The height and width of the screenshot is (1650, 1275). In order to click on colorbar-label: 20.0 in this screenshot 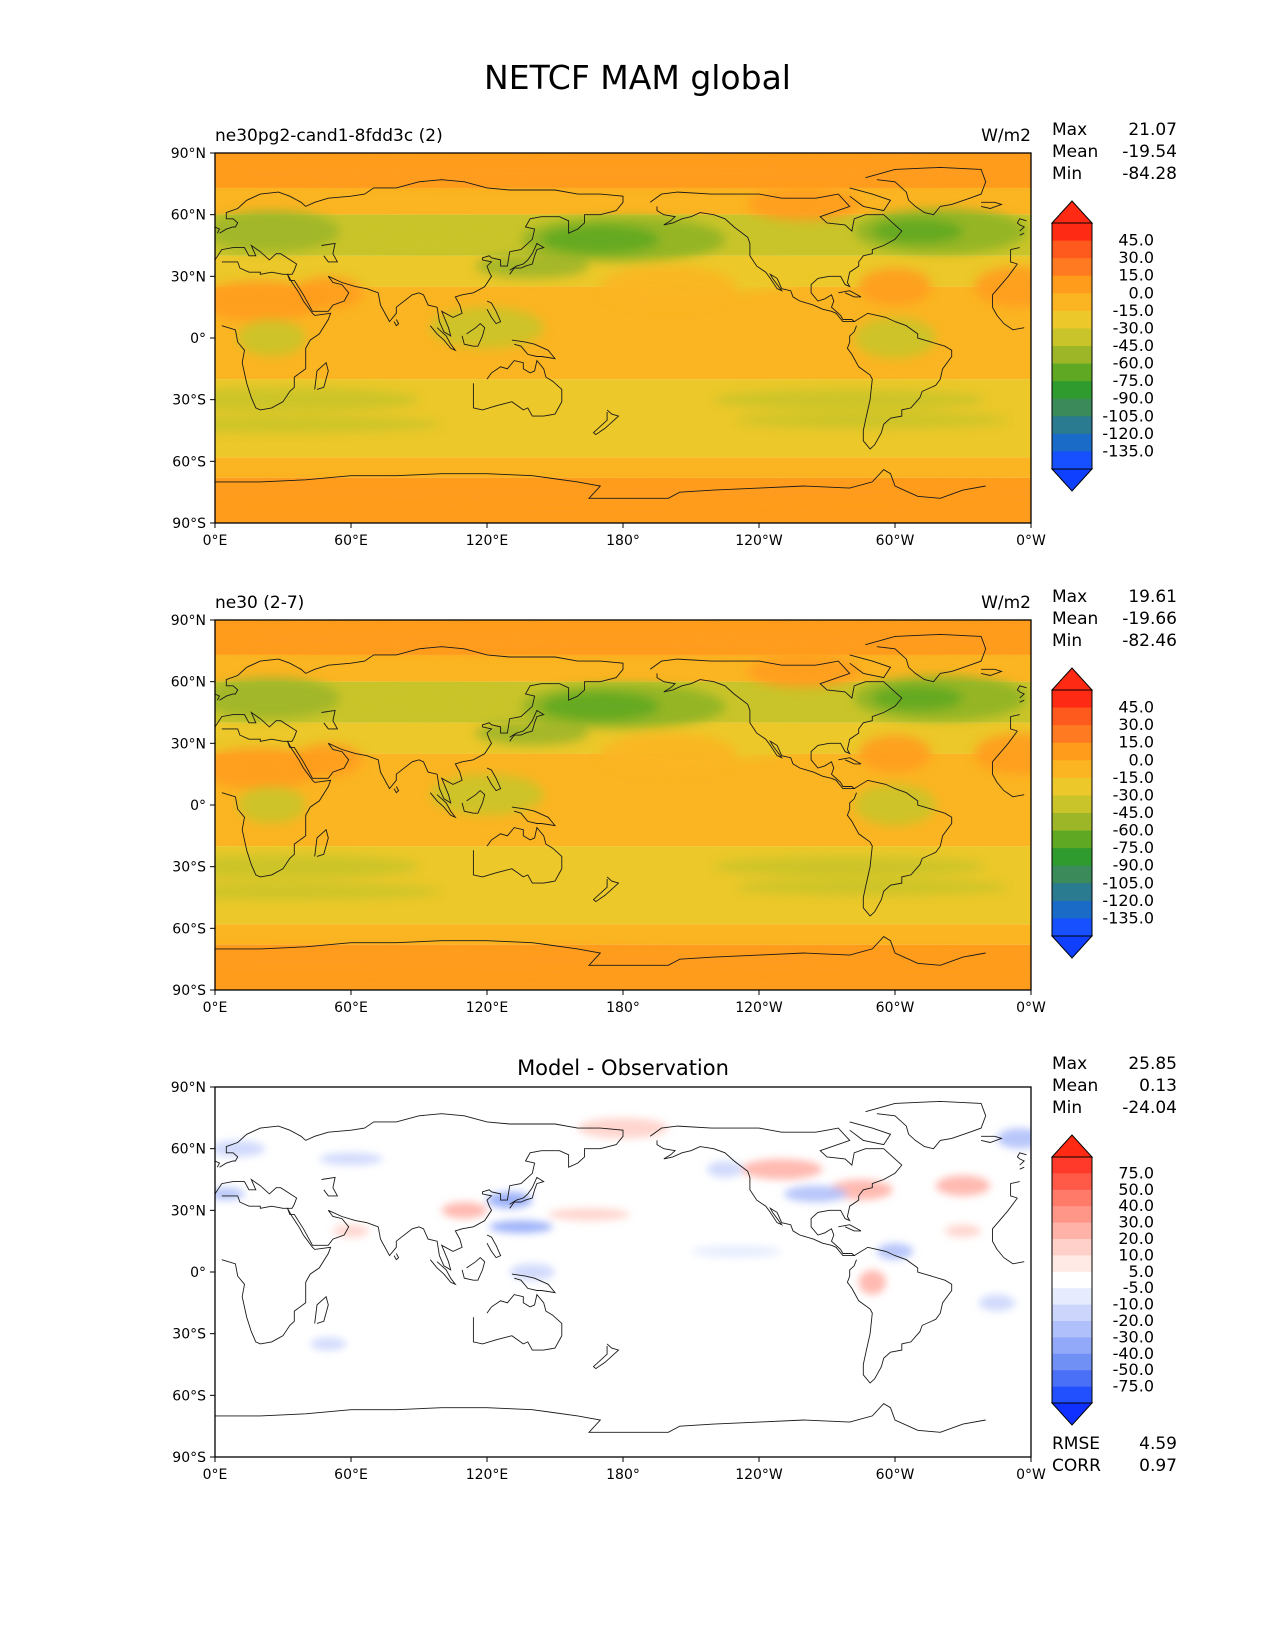, I will do `click(1136, 1238)`.